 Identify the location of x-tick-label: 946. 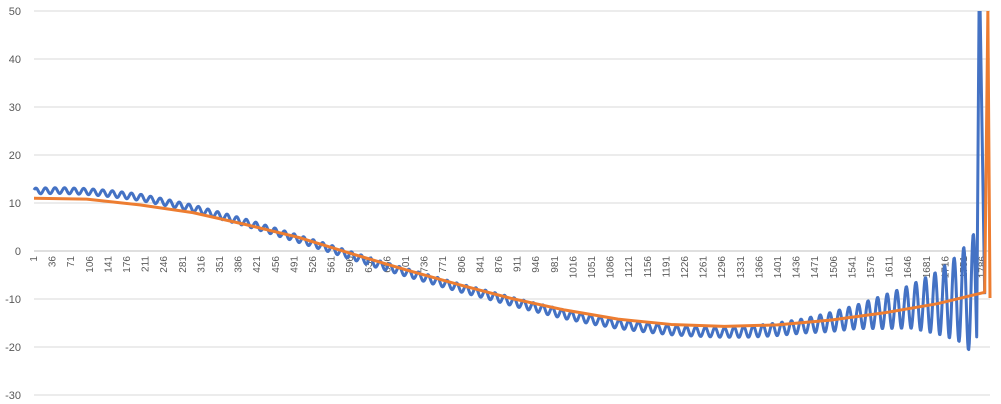
(536, 264).